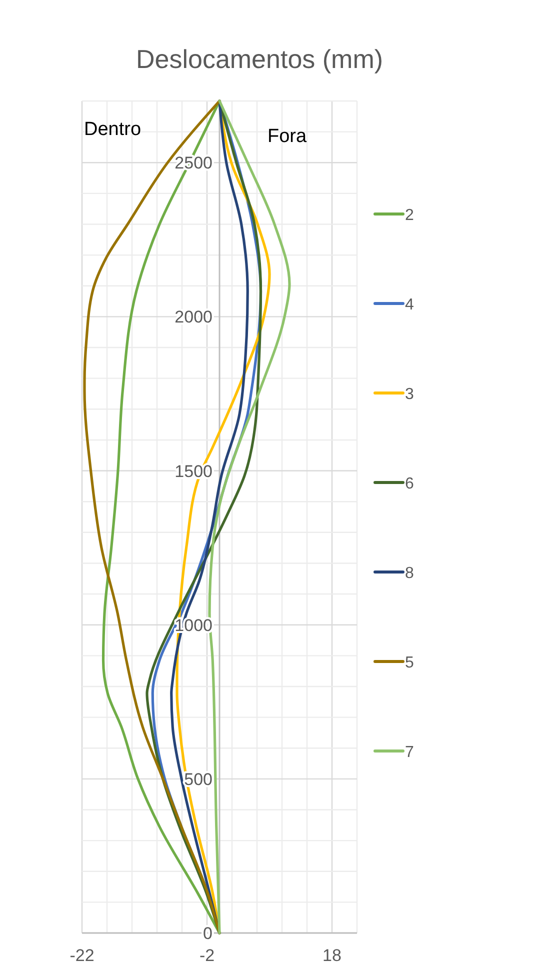 The width and height of the screenshot is (541, 976). I want to click on legend-label: 5, so click(409, 663).